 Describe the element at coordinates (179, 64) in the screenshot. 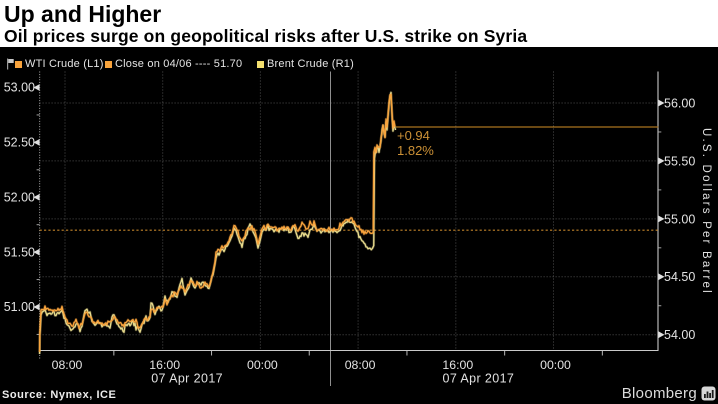

I see `legend-label-close: Close on 04/06 ---- 51.70` at that location.